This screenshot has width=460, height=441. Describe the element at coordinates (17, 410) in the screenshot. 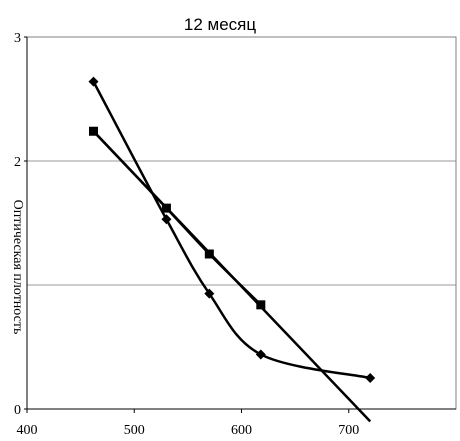

I see `y-tick-label: 0` at that location.